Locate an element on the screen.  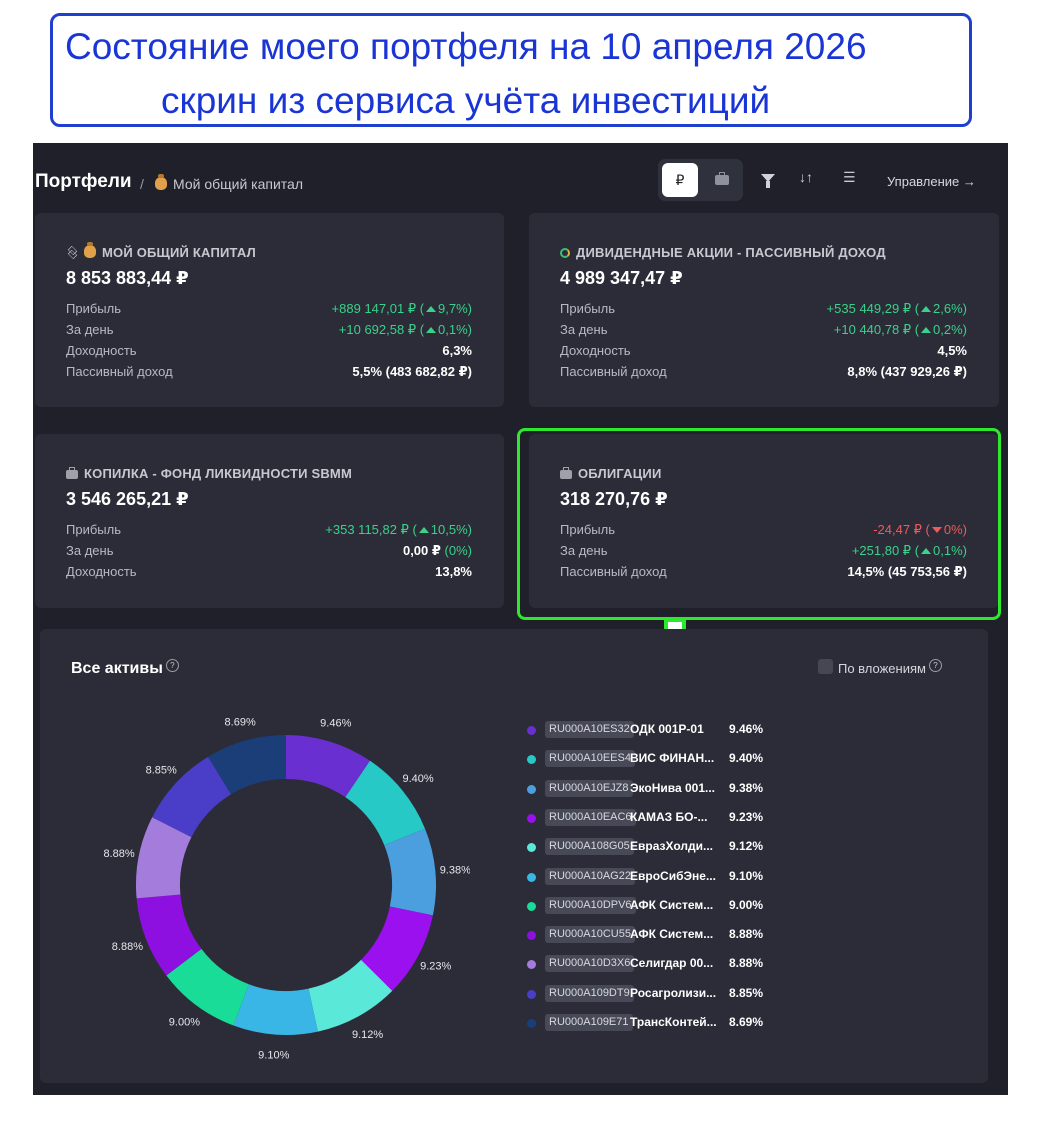
card-title: ДИВИДЕНДНЫЕ АКЦИИ - ПАССИВНЫЙ ДОХОД is located at coordinates (723, 252).